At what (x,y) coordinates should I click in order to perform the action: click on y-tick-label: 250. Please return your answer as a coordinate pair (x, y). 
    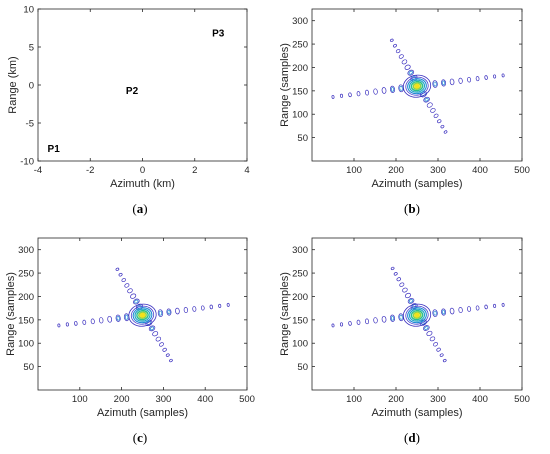
    Looking at the image, I should click on (300, 274).